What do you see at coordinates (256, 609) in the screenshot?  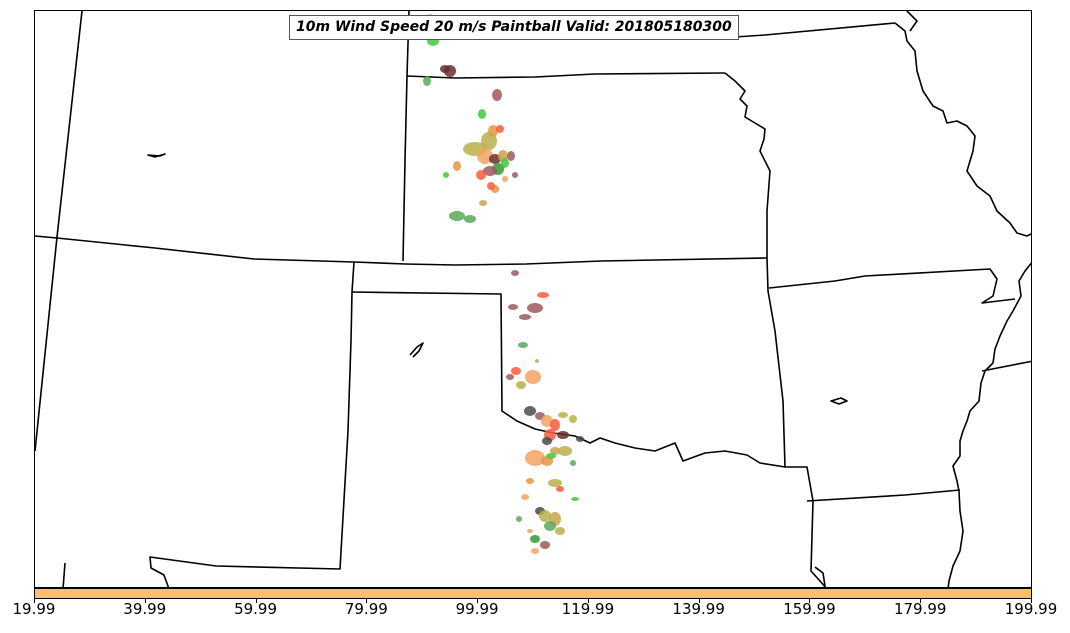 I see `colorbar-tick-label: 59.99` at bounding box center [256, 609].